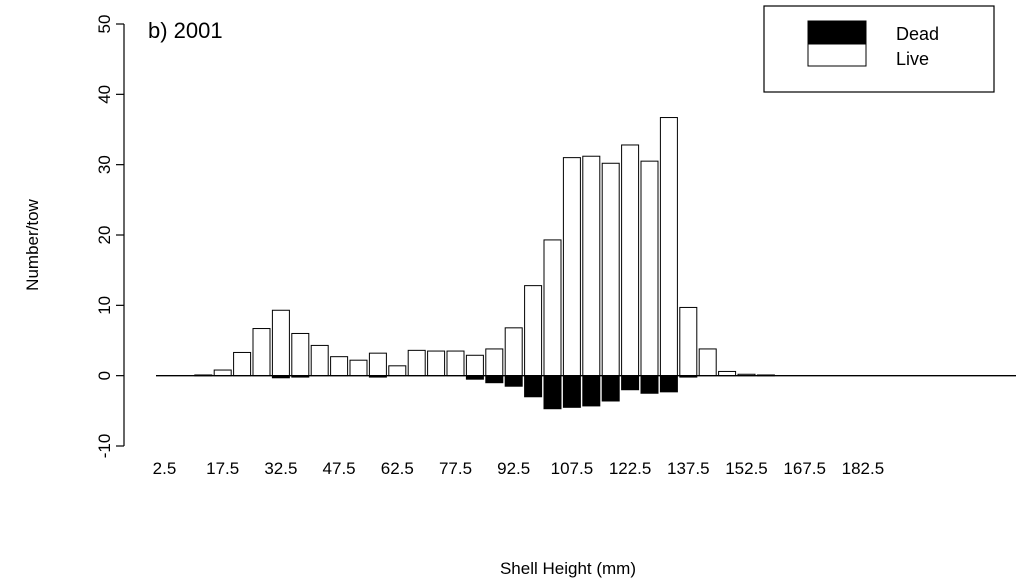 The image size is (1016, 586). What do you see at coordinates (455, 363) in the screenshot?
I see `bar-live-77.5` at bounding box center [455, 363].